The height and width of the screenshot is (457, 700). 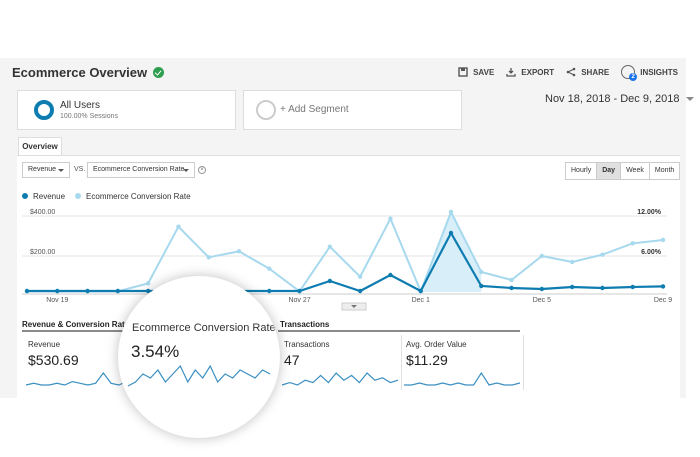 What do you see at coordinates (141, 170) in the screenshot?
I see `metric2-select: Ecommerce Conversion Rate` at bounding box center [141, 170].